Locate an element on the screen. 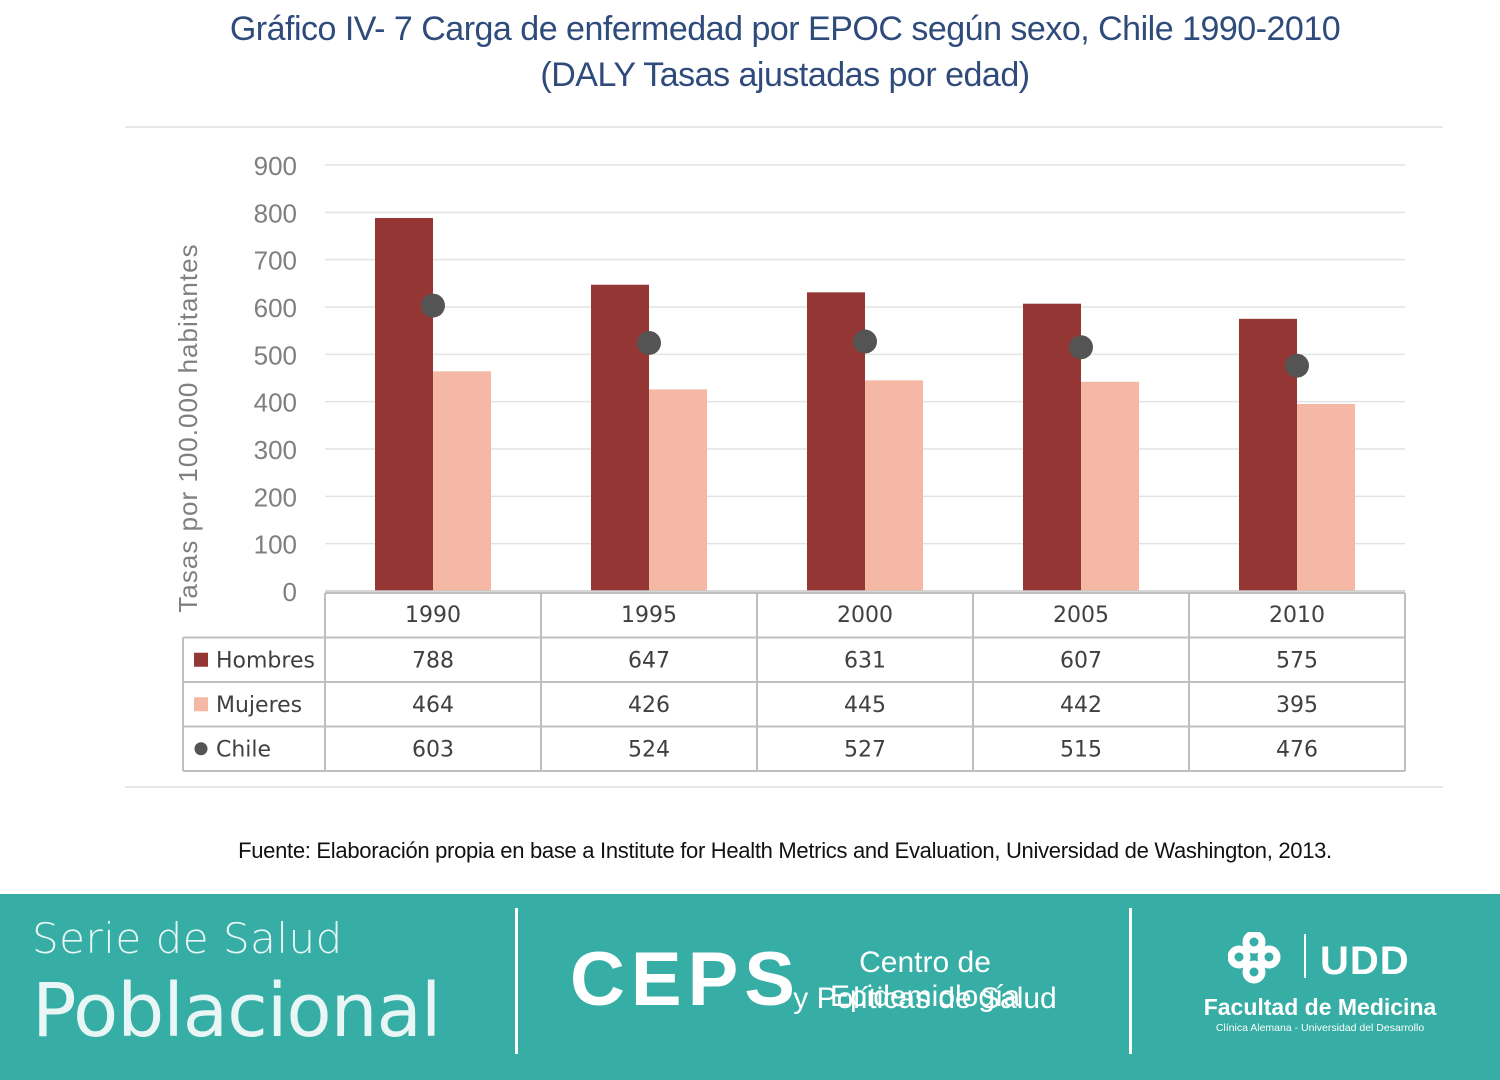  series-label-line1: Serie de Salud is located at coordinates (187, 938).